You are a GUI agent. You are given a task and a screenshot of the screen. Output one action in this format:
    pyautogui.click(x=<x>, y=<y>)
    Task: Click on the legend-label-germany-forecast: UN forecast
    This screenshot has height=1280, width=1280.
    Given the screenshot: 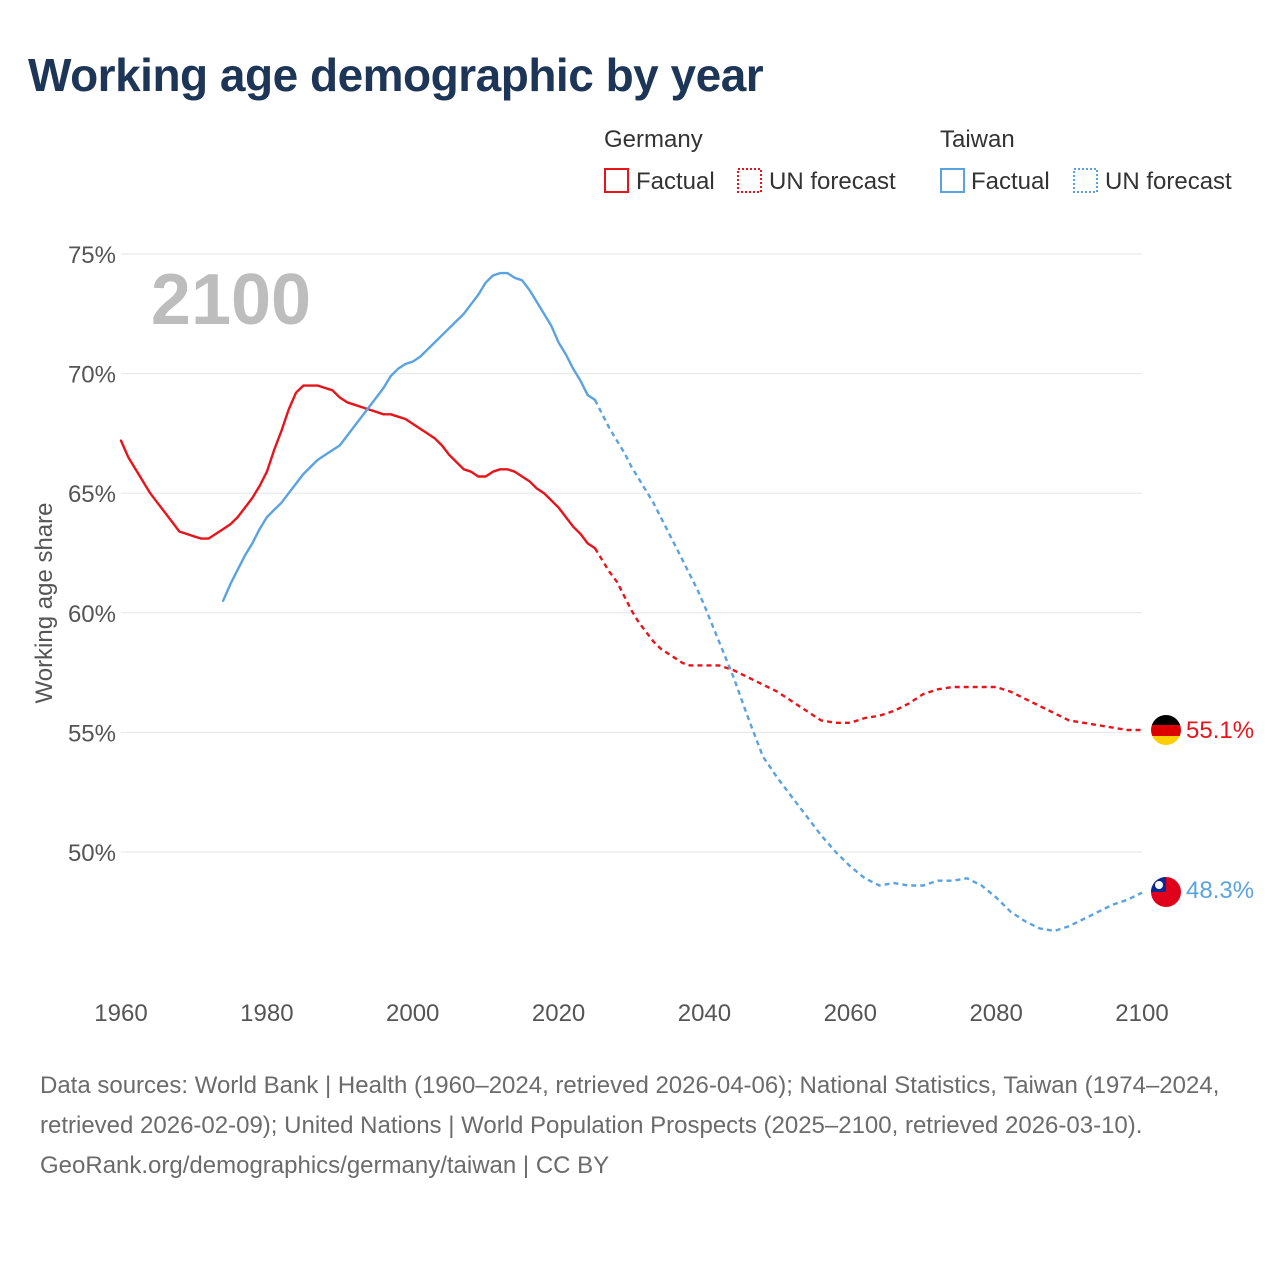 What is the action you would take?
    pyautogui.click(x=832, y=181)
    